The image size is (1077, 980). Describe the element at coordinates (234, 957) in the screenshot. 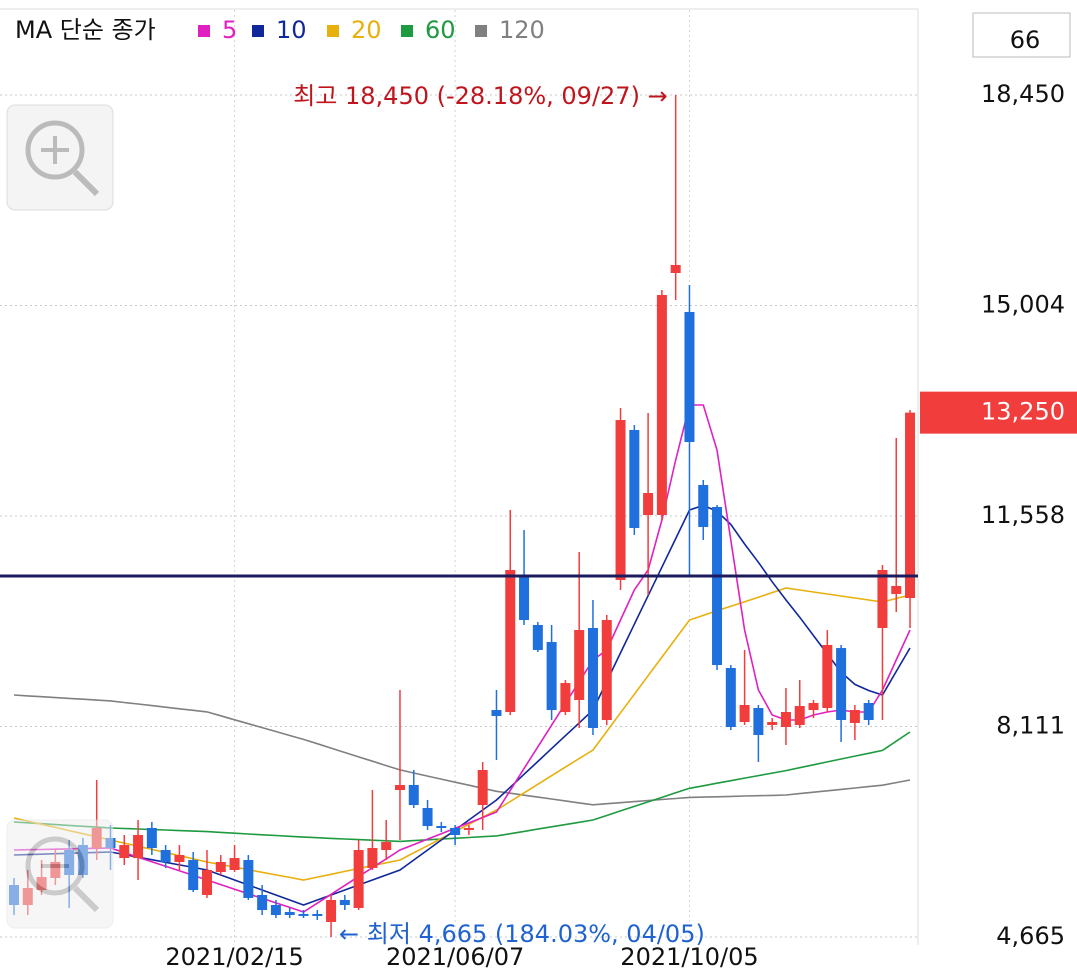

I see `x-tick-label: 2021/02/15` at that location.